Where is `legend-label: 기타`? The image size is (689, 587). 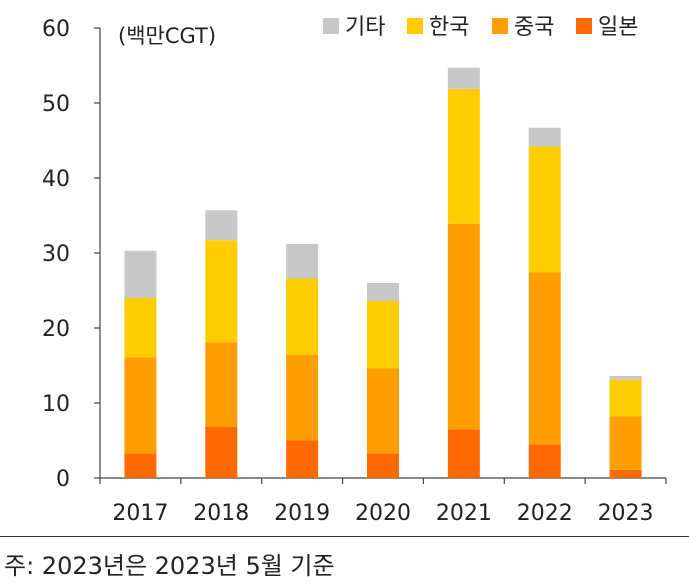
legend-label: 기타 is located at coordinates (365, 27).